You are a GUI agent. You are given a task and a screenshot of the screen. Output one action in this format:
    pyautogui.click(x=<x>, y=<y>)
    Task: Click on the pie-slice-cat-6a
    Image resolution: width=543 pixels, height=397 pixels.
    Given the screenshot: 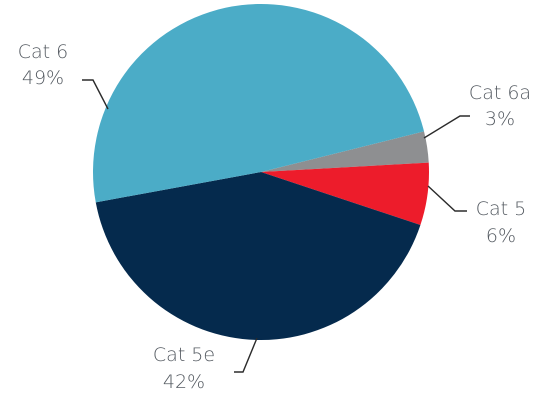 What is the action you would take?
    pyautogui.click(x=345, y=151)
    